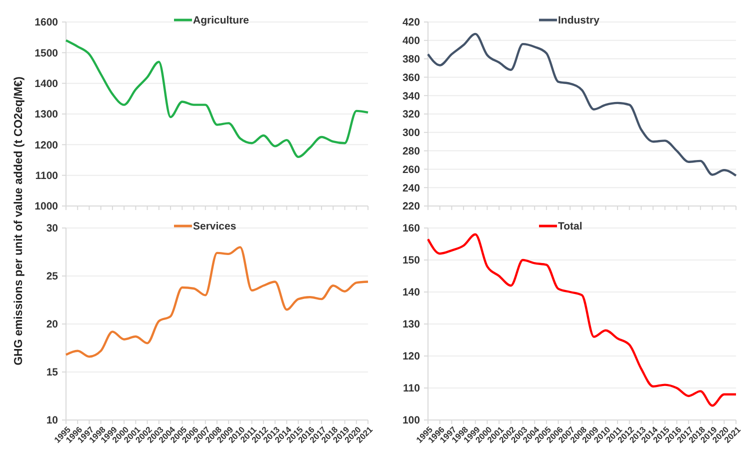 This screenshot has height=456, width=750. What do you see at coordinates (52, 372) in the screenshot?
I see `y-tick-label: 15` at bounding box center [52, 372].